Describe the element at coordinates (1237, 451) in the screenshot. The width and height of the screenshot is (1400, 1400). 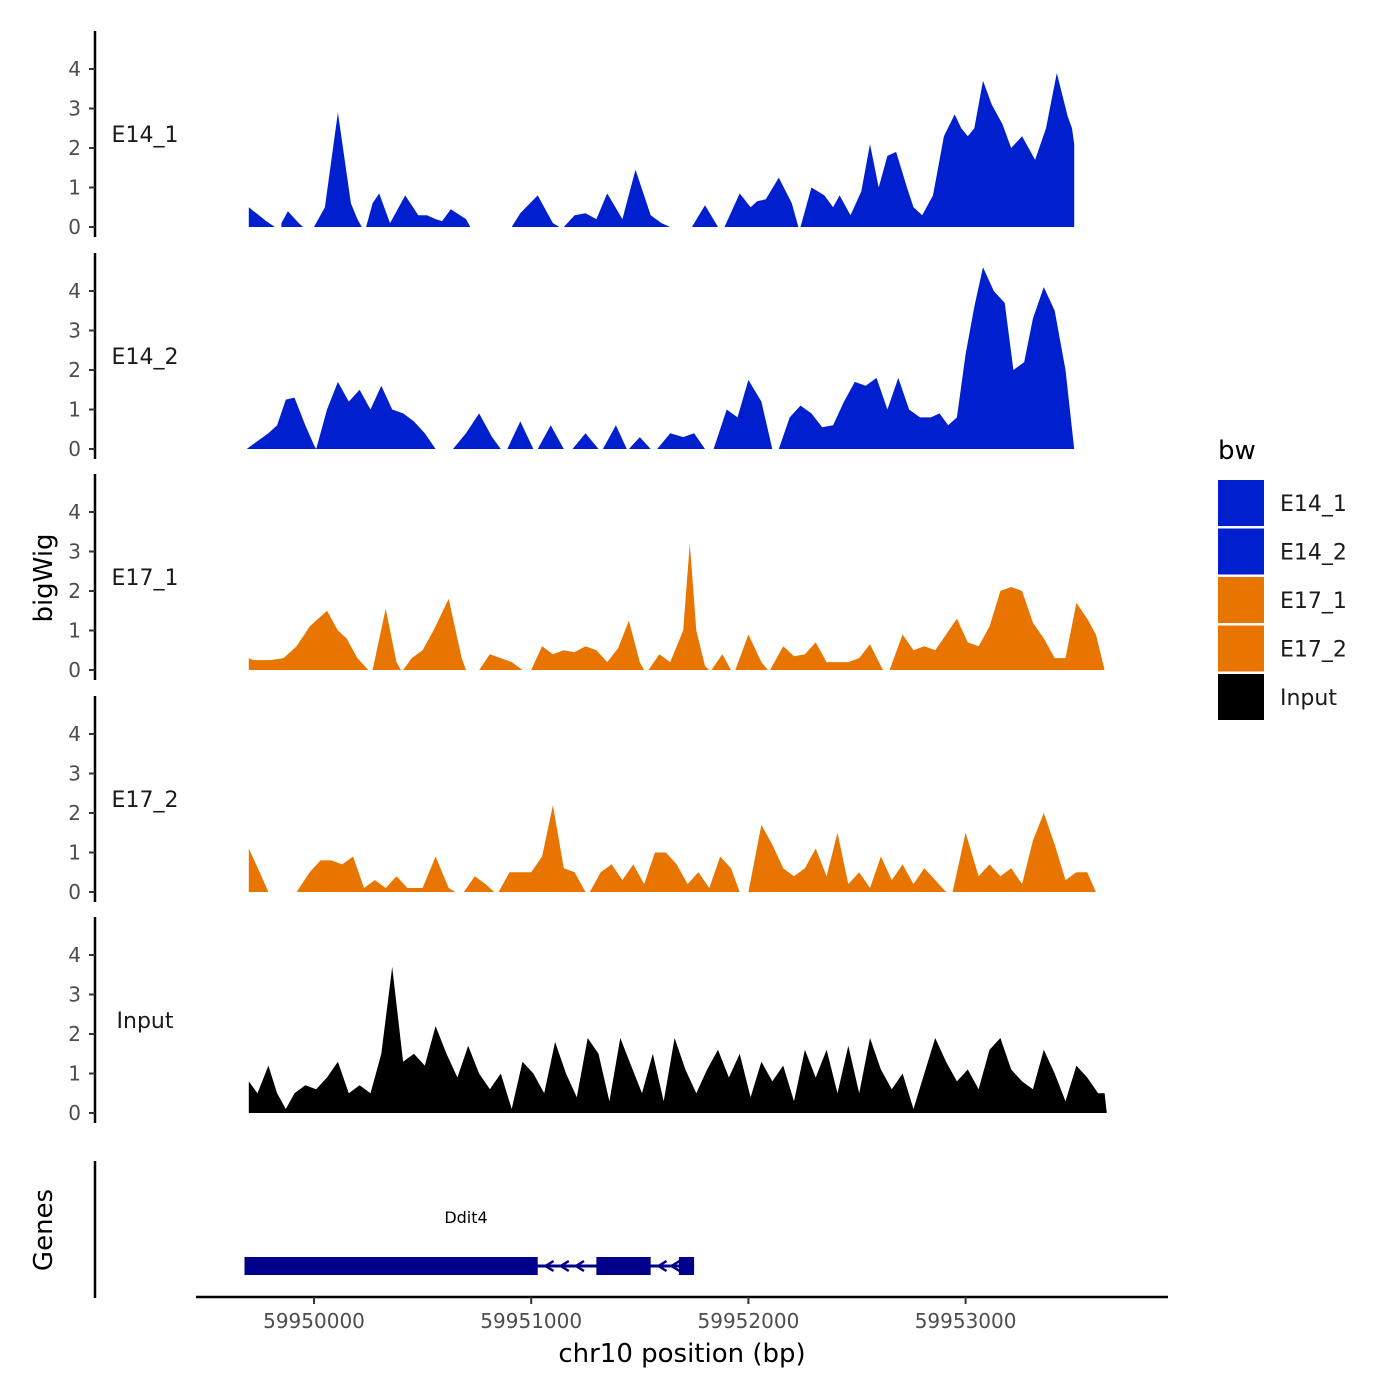
I see `legend-title: bw` at that location.